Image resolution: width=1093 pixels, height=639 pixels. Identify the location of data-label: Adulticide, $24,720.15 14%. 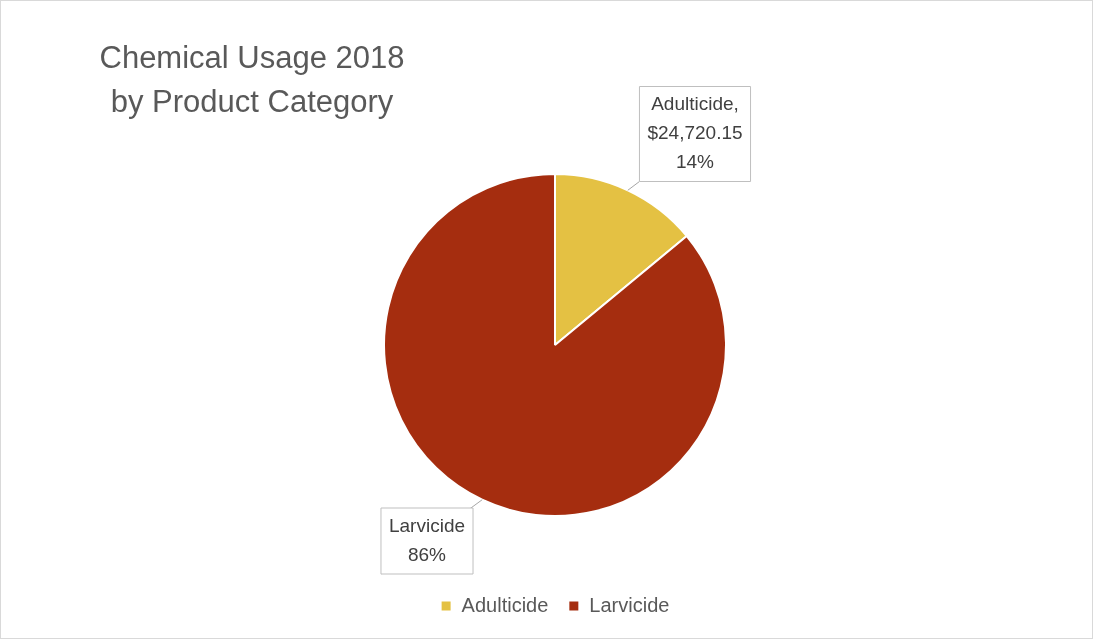
(695, 133).